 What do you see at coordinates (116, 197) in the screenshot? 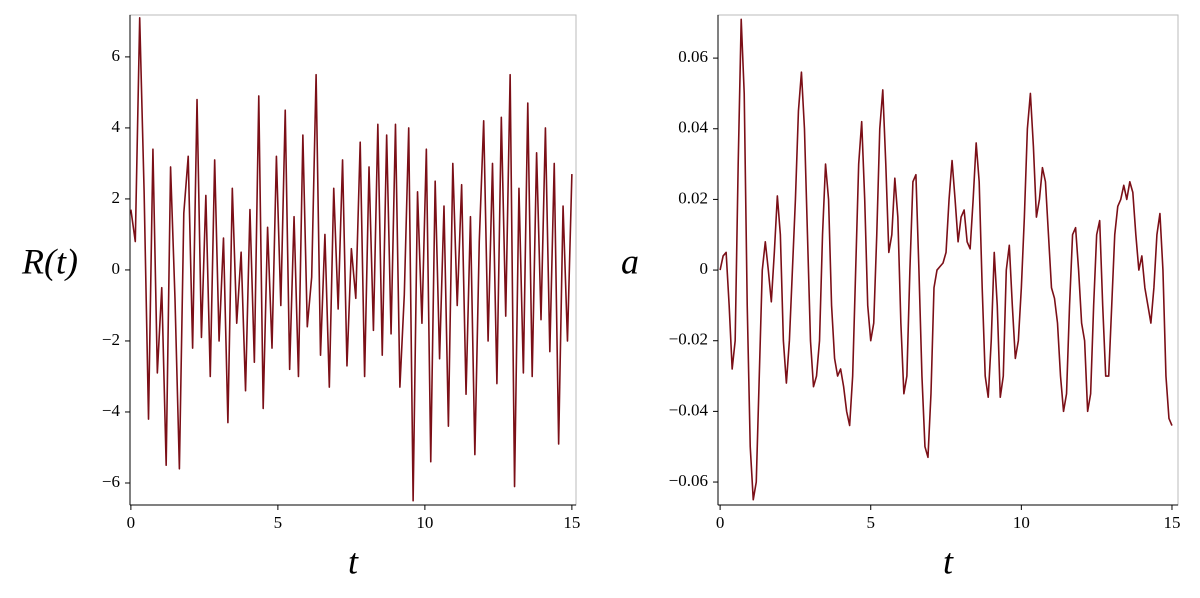
I see `y-tick-label: 2` at bounding box center [116, 197].